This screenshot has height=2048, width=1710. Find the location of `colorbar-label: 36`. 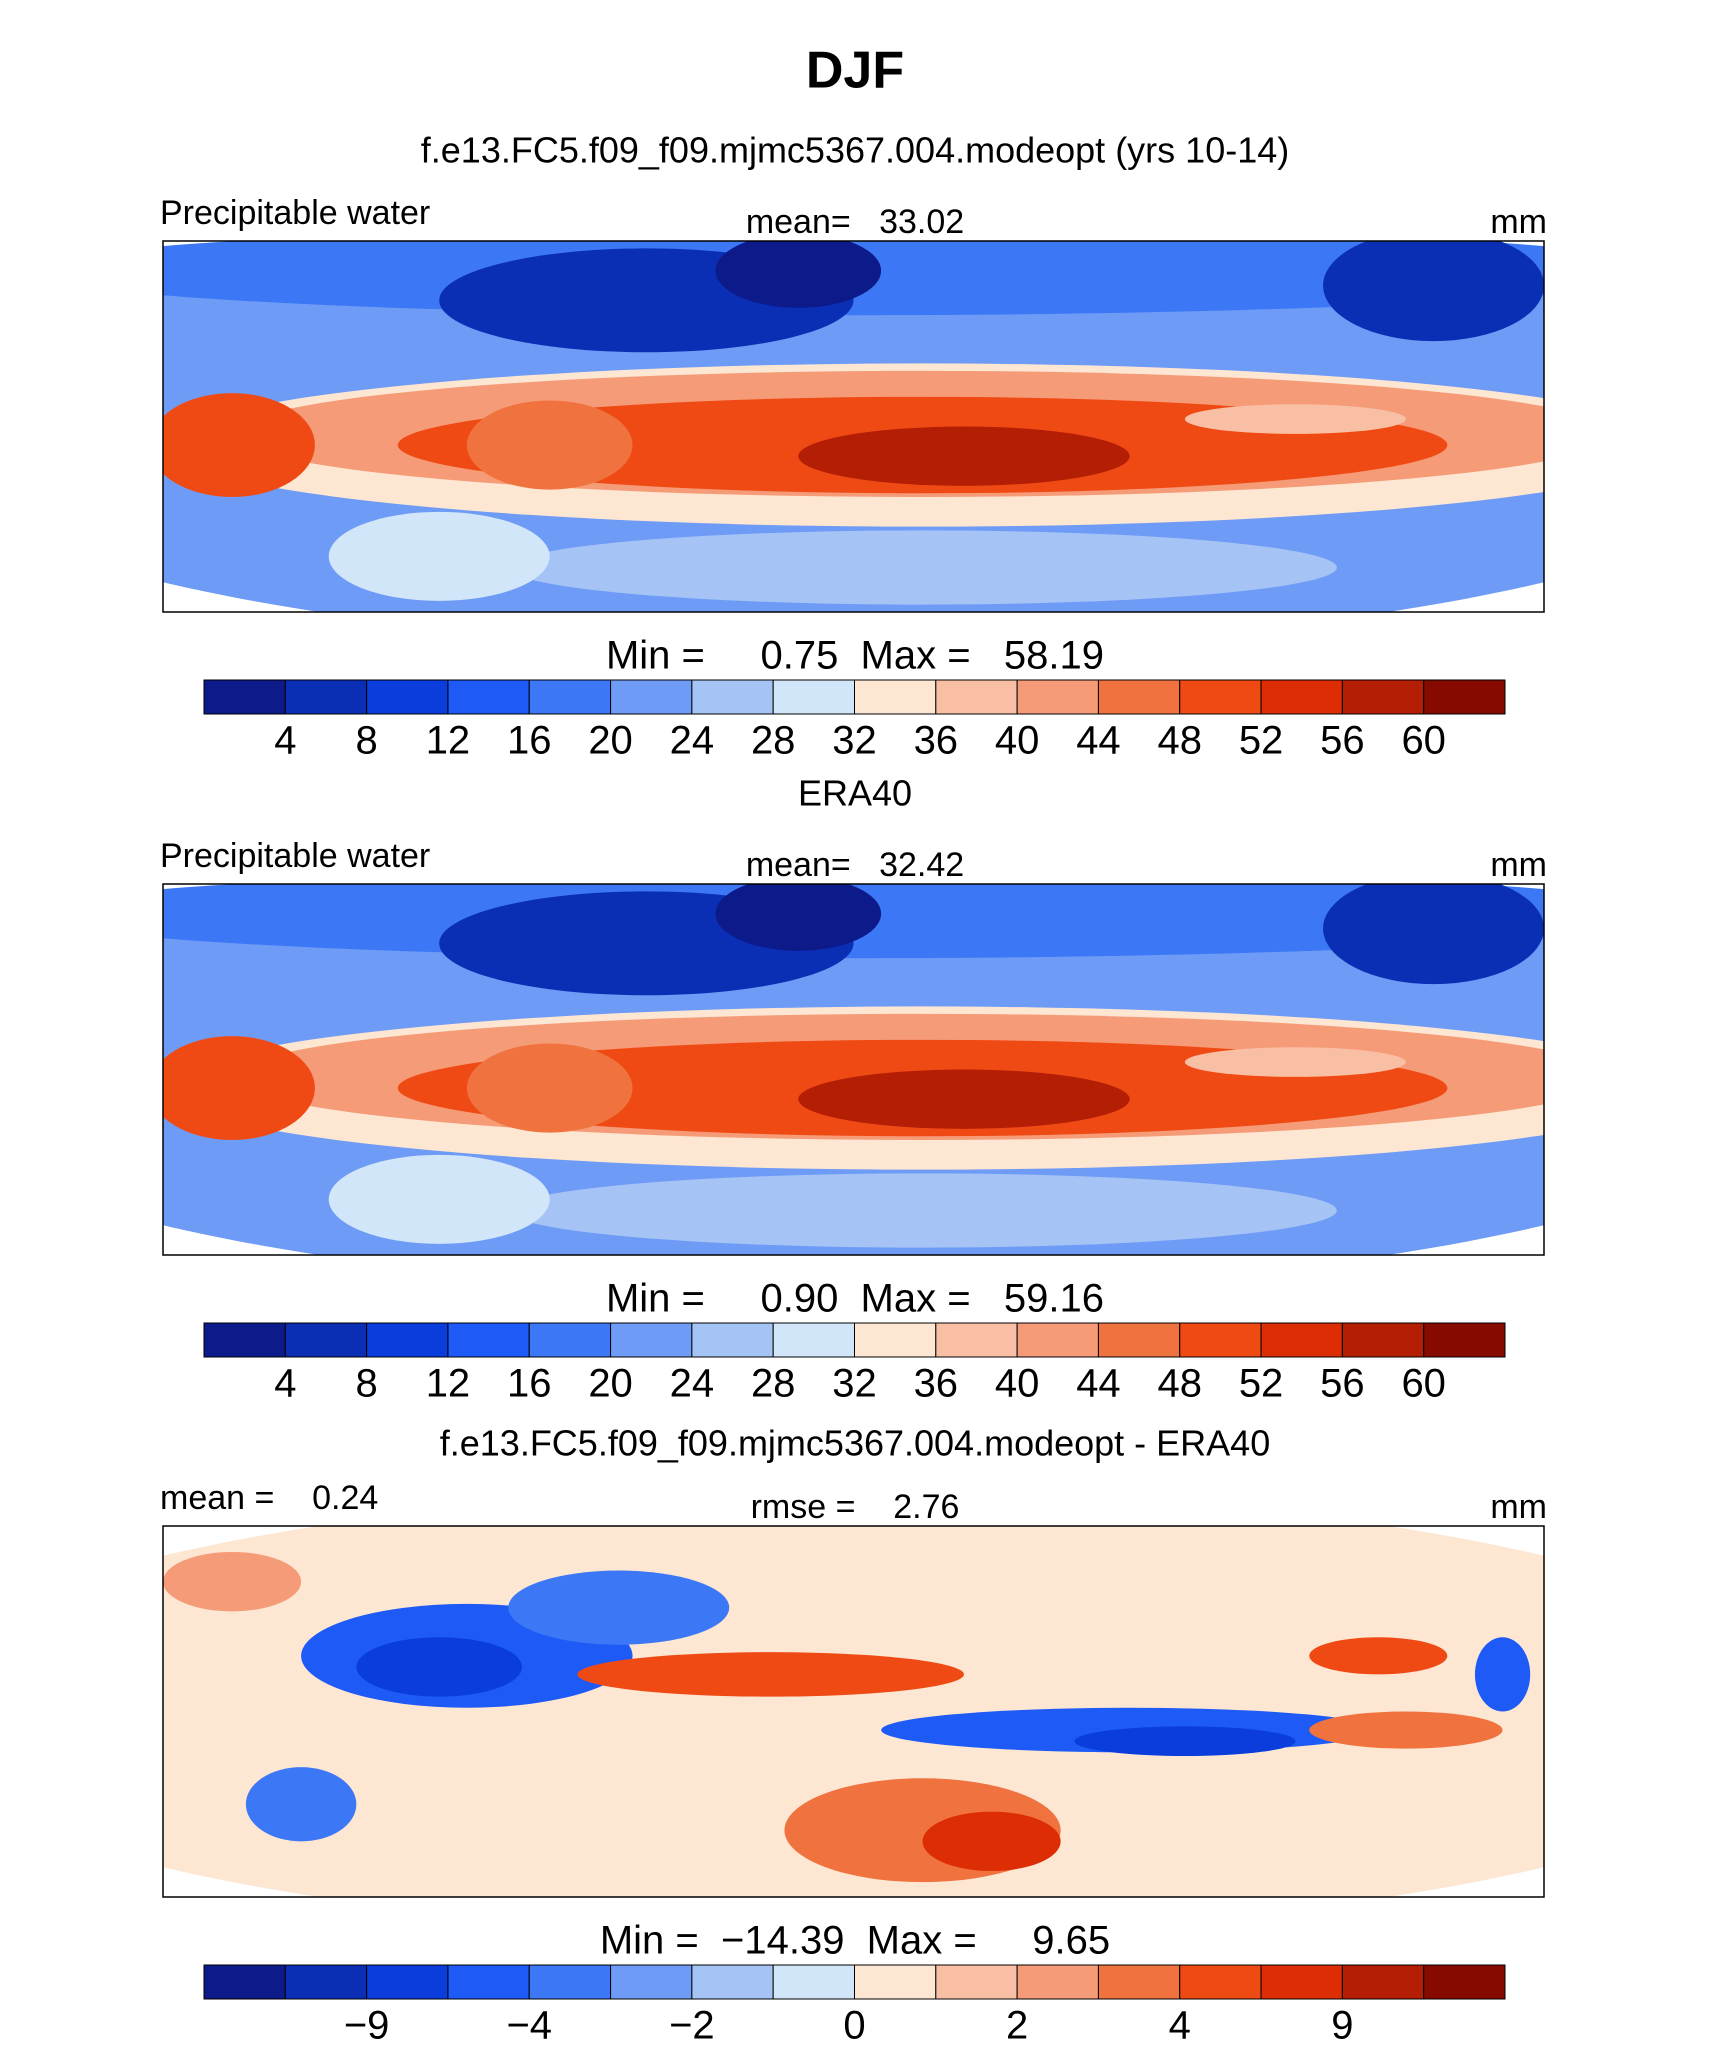

colorbar-label: 36 is located at coordinates (936, 741).